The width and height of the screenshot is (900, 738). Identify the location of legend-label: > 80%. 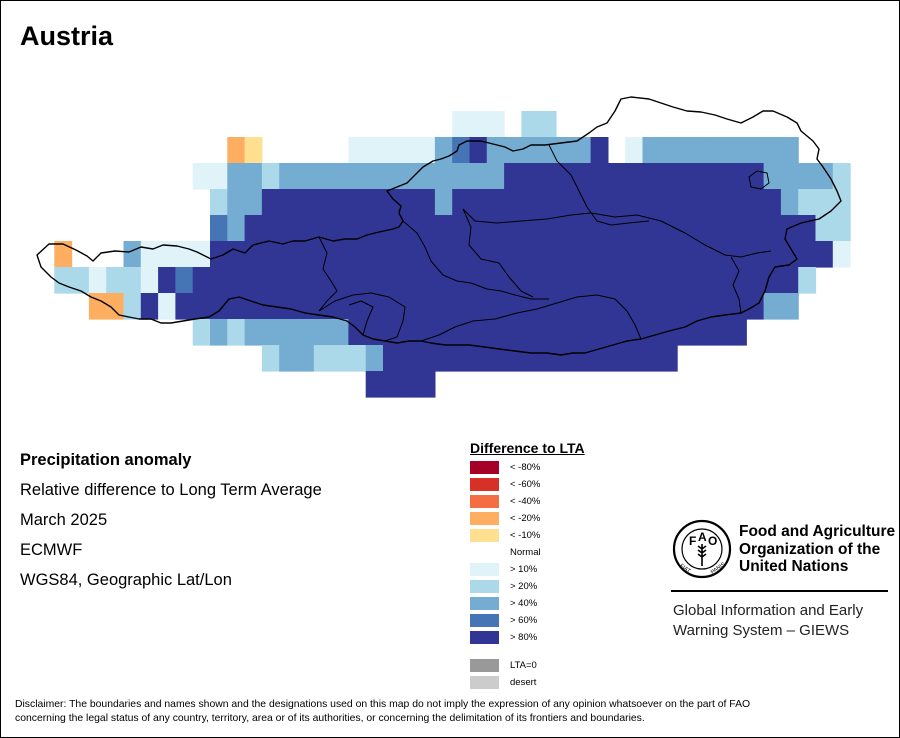
(524, 637).